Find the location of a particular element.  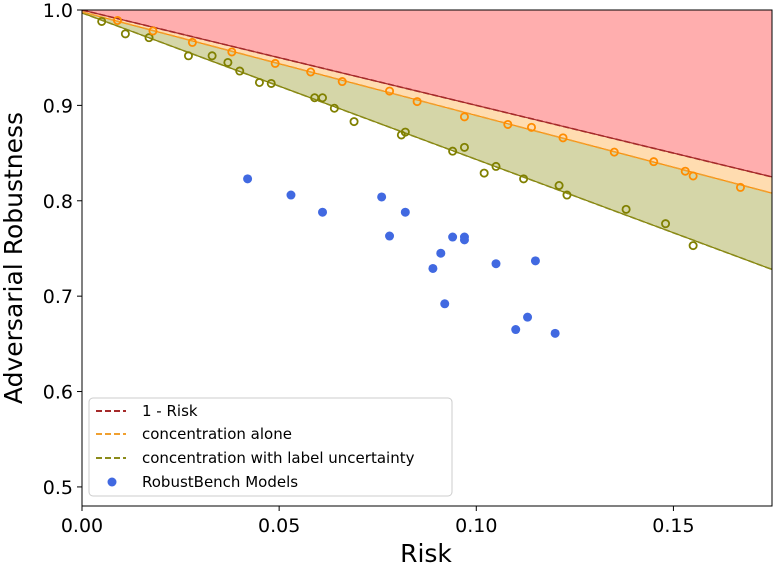

x-tick-label: 0.10 is located at coordinates (476, 526).